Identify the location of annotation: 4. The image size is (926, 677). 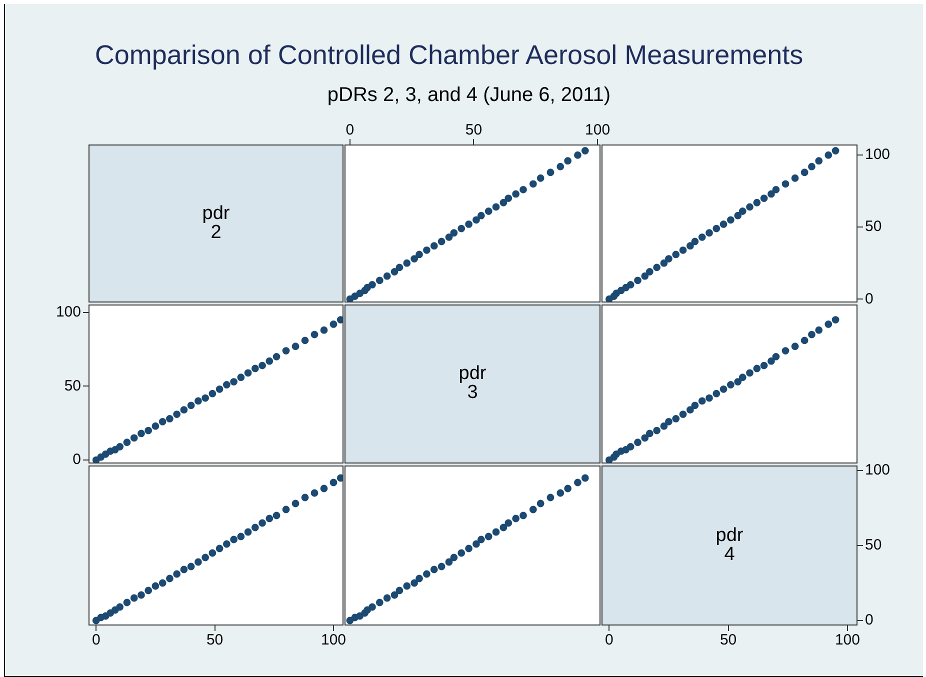
(729, 554).